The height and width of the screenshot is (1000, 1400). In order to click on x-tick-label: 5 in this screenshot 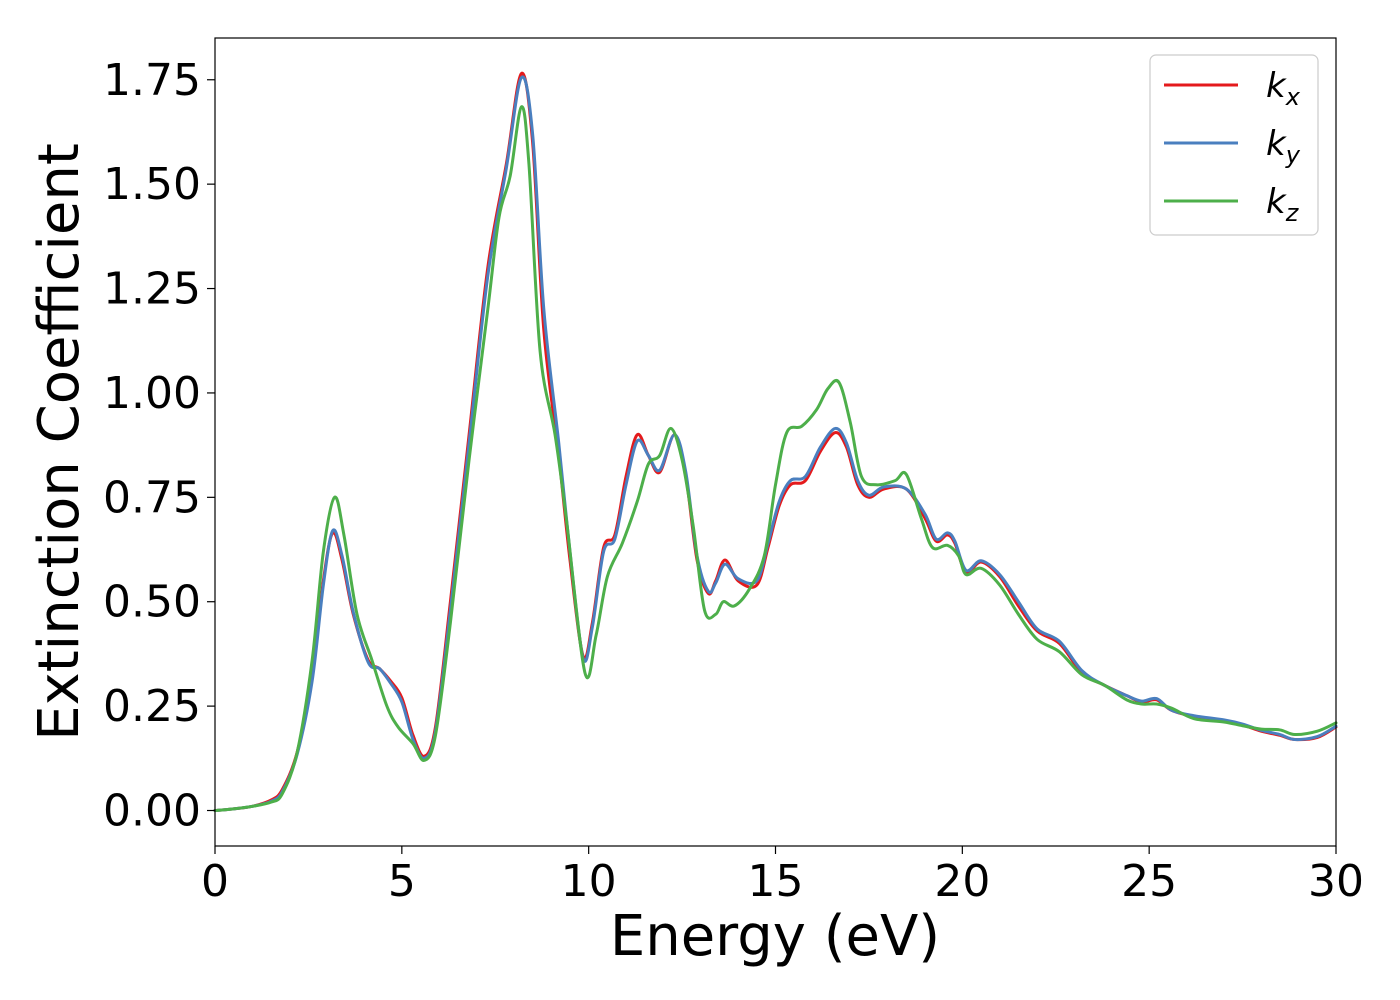, I will do `click(402, 881)`.